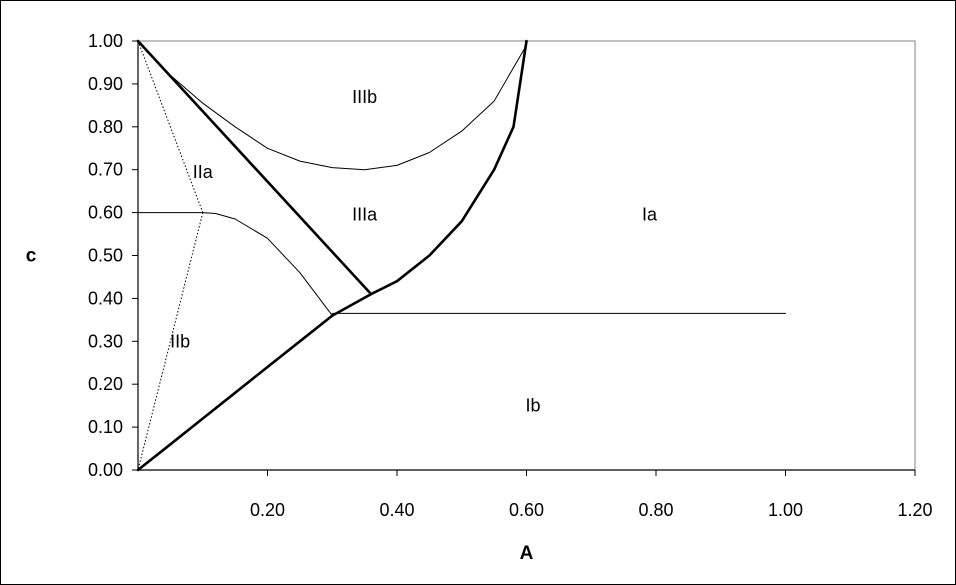 This screenshot has width=956, height=585. Describe the element at coordinates (532, 406) in the screenshot. I see `region-label: Ib` at that location.